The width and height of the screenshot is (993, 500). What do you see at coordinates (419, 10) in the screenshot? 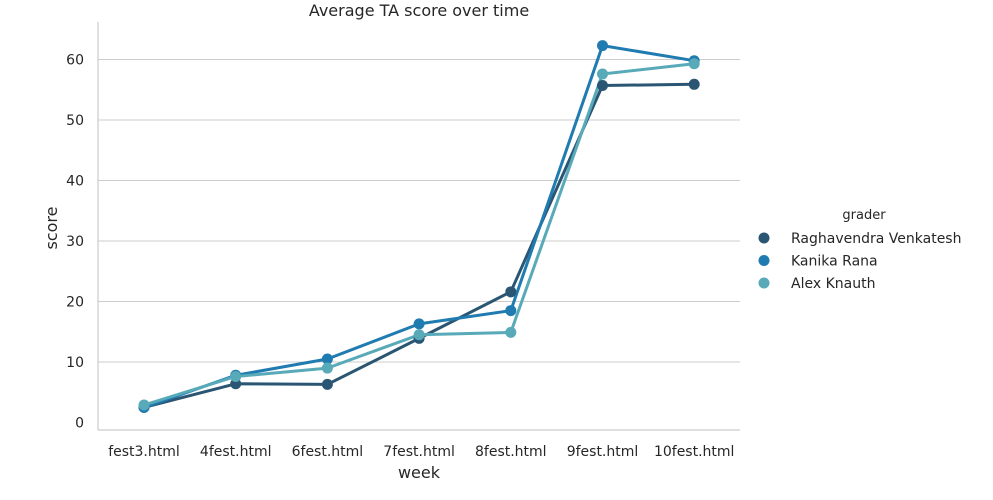
I see `chart-title: Average TA score over time` at bounding box center [419, 10].